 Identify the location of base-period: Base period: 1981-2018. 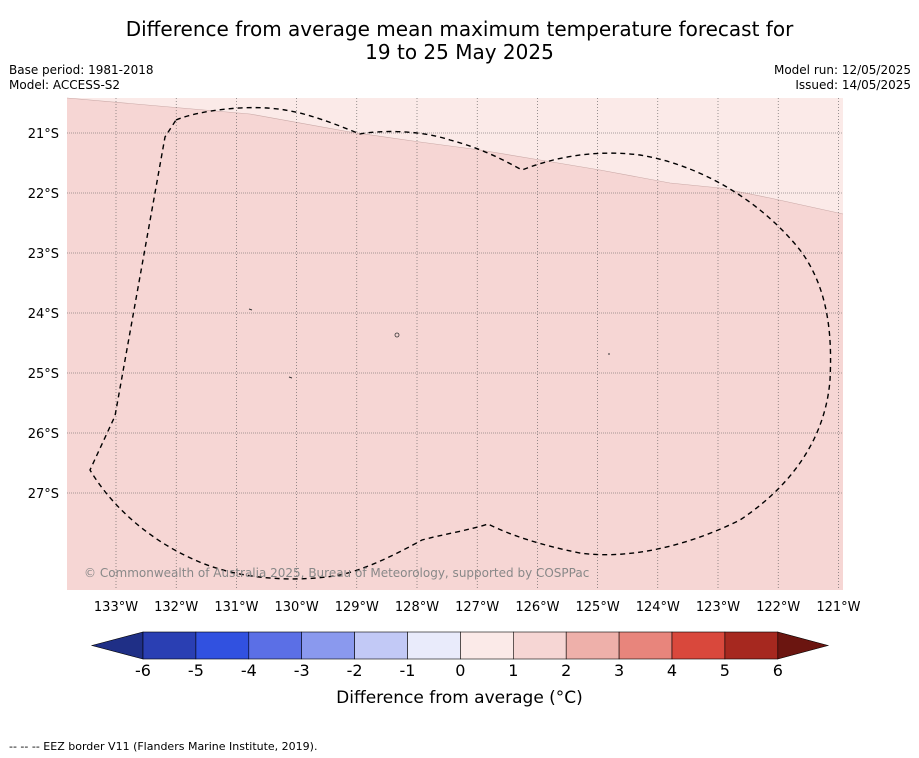
(81, 70).